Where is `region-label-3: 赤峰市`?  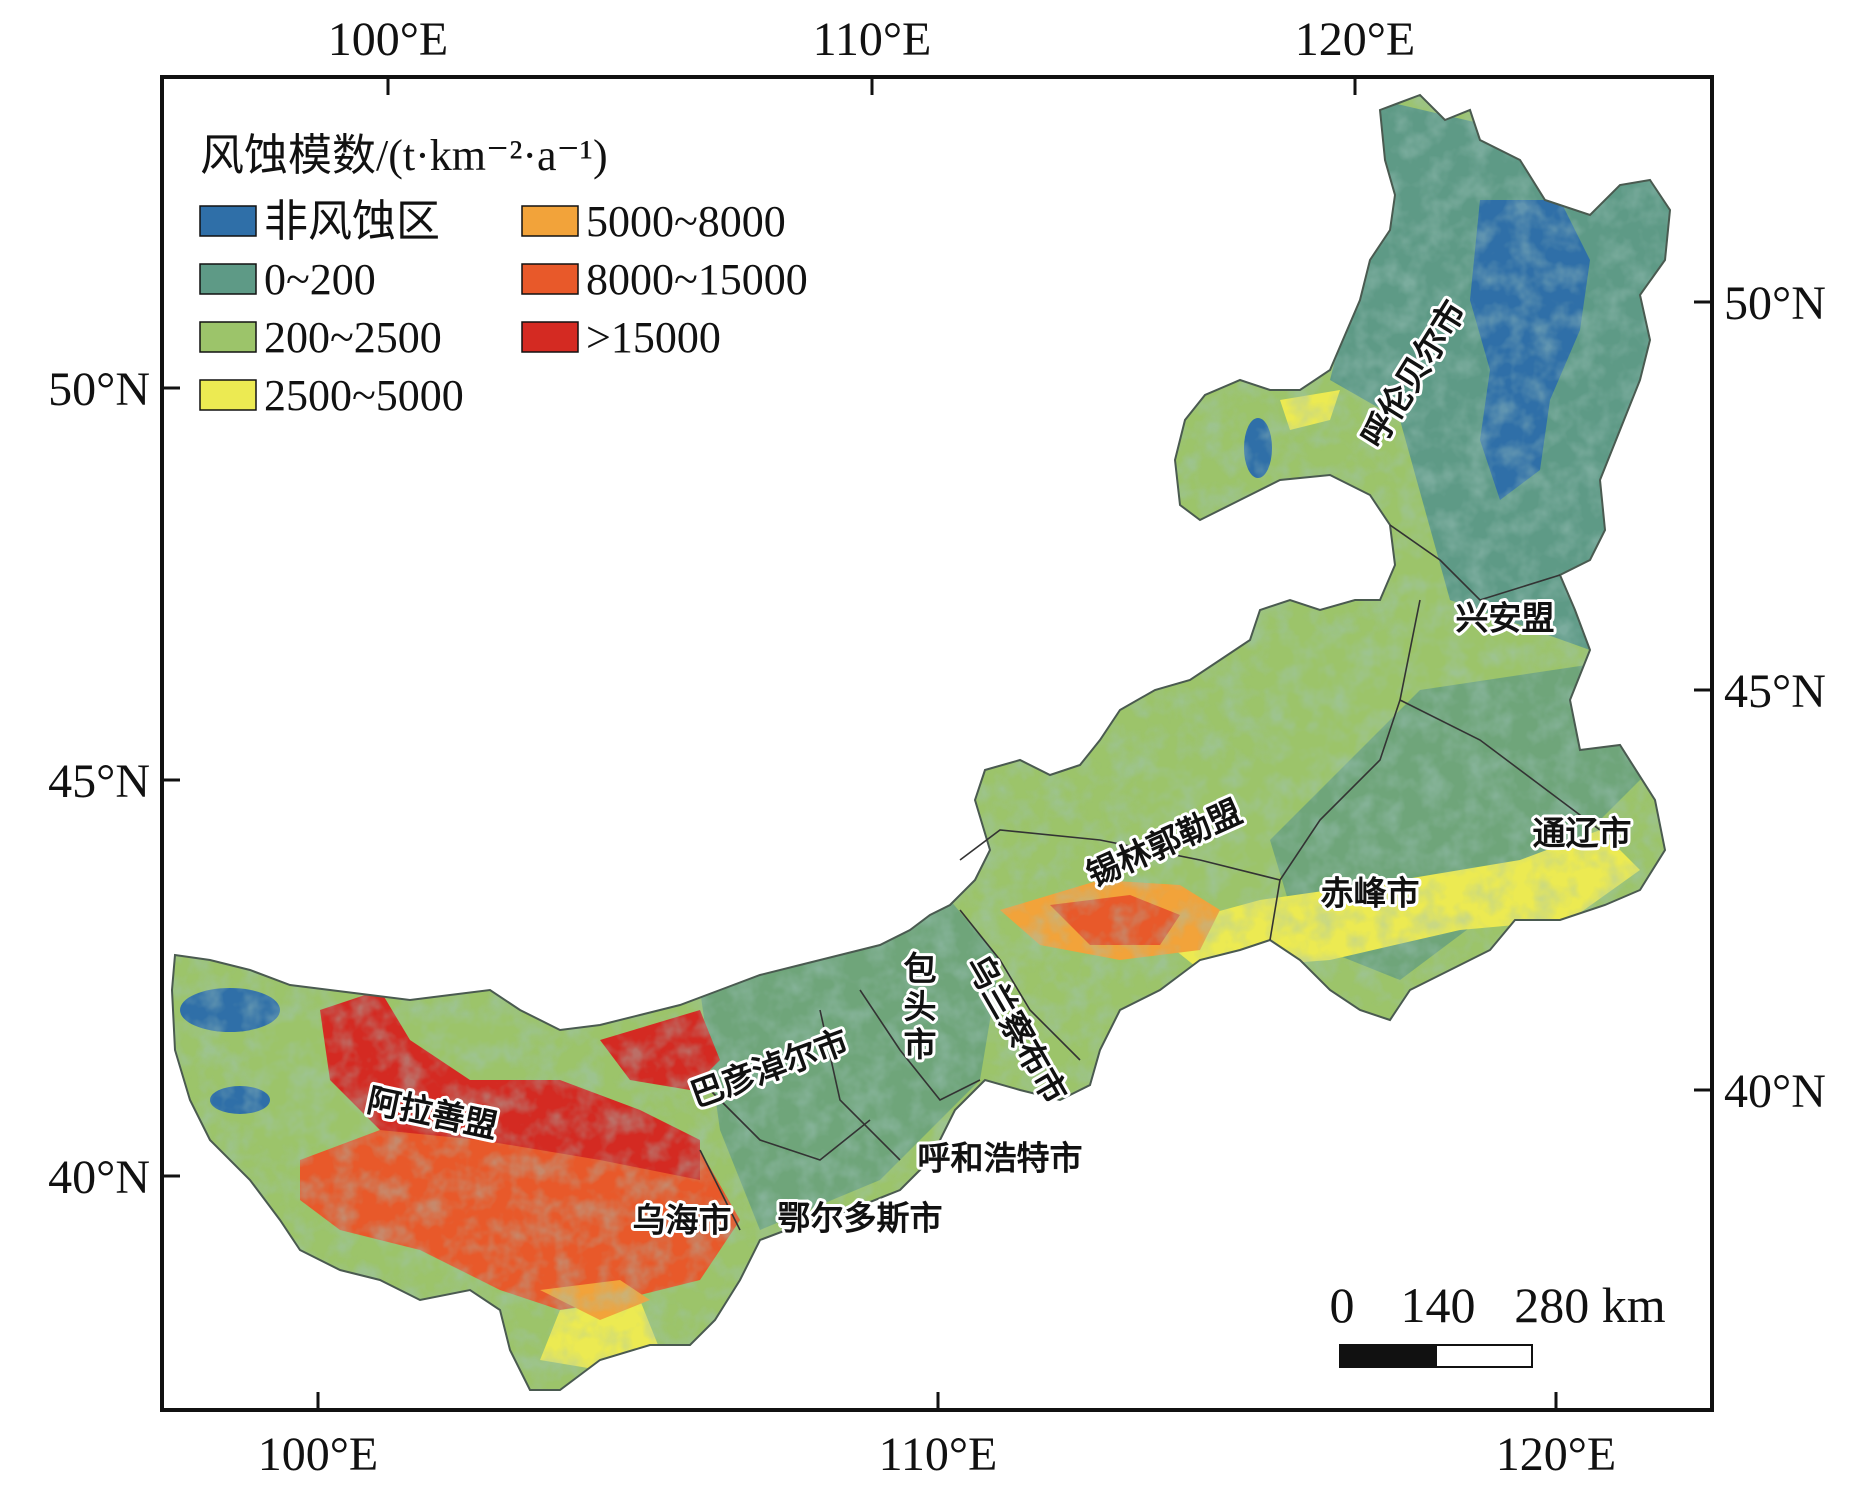
region-label-3: 赤峰市 is located at coordinates (1370, 893).